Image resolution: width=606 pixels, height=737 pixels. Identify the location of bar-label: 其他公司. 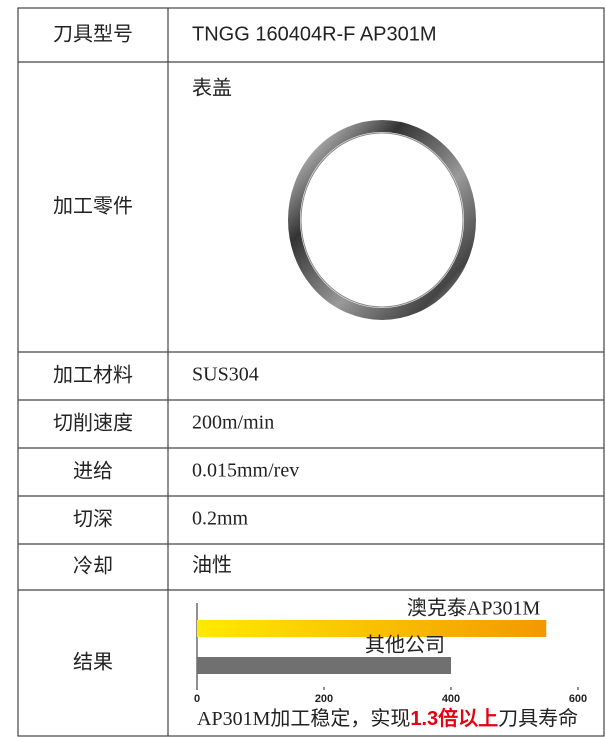
(405, 645).